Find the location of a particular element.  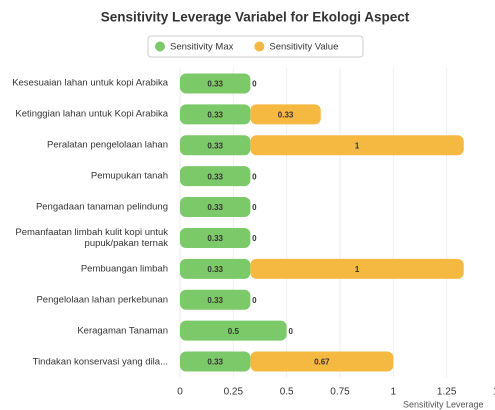

x-tick-label: 1.5 is located at coordinates (494, 392).